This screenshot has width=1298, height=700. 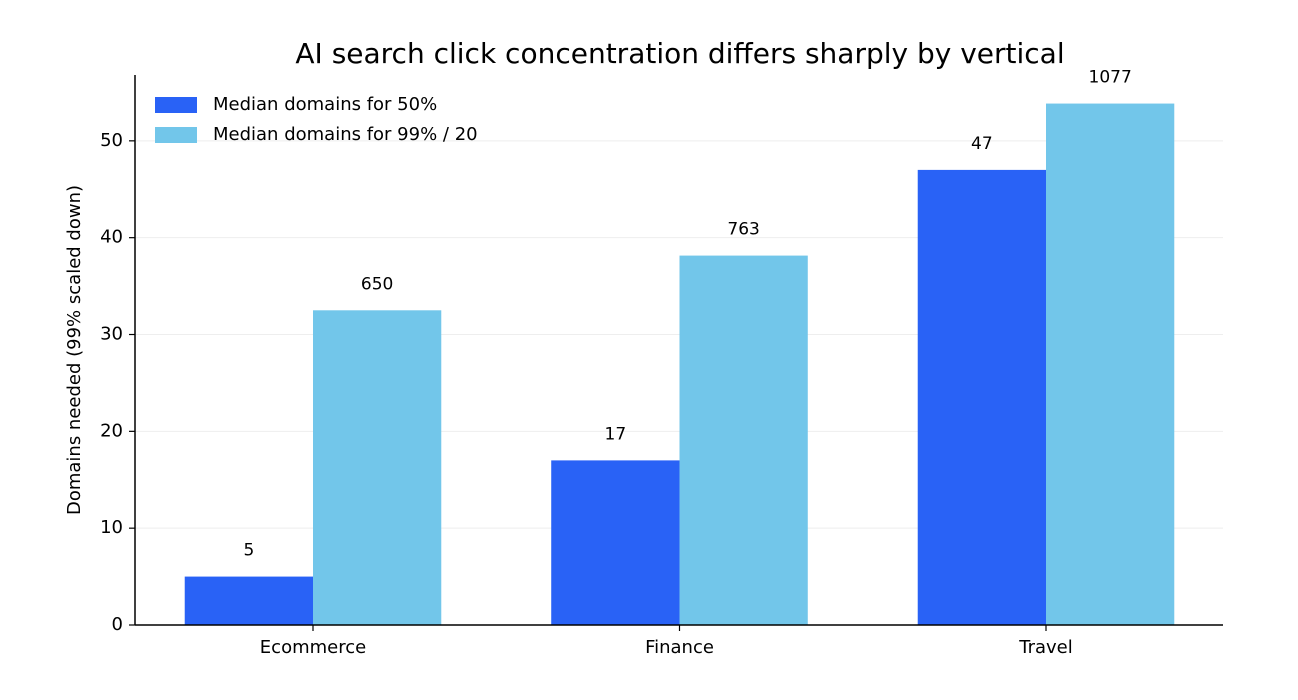 I want to click on y-tick-label: 50, so click(x=111, y=140).